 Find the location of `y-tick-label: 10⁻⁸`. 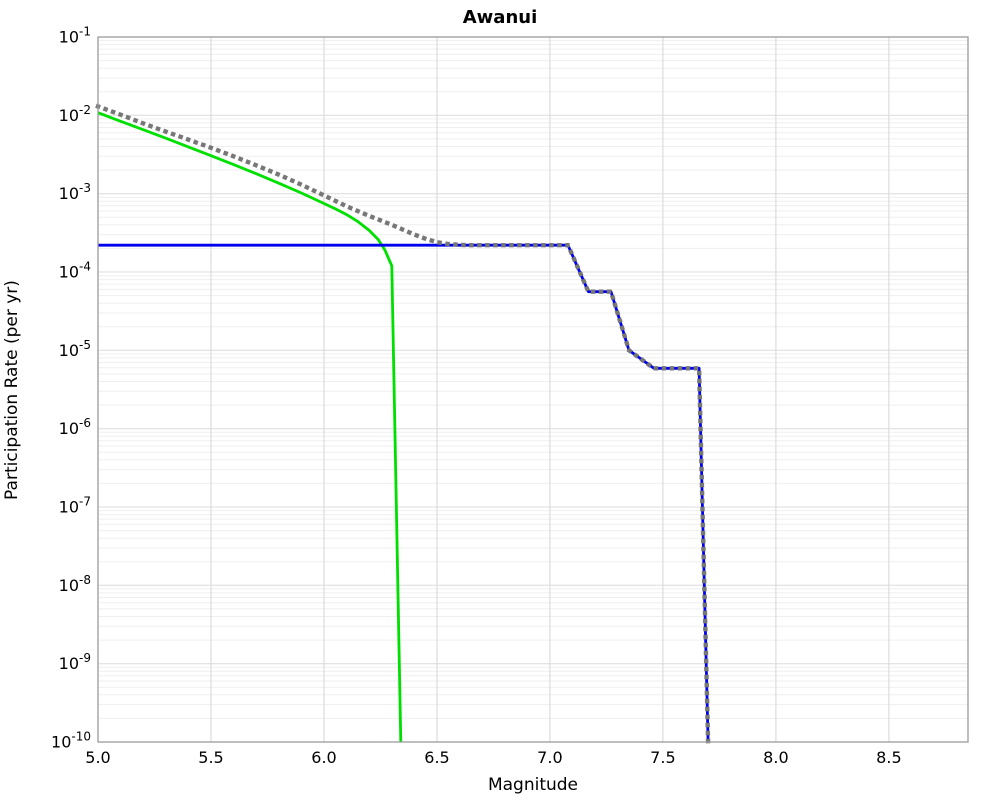

y-tick-label: 10⁻⁸ is located at coordinates (75, 584).